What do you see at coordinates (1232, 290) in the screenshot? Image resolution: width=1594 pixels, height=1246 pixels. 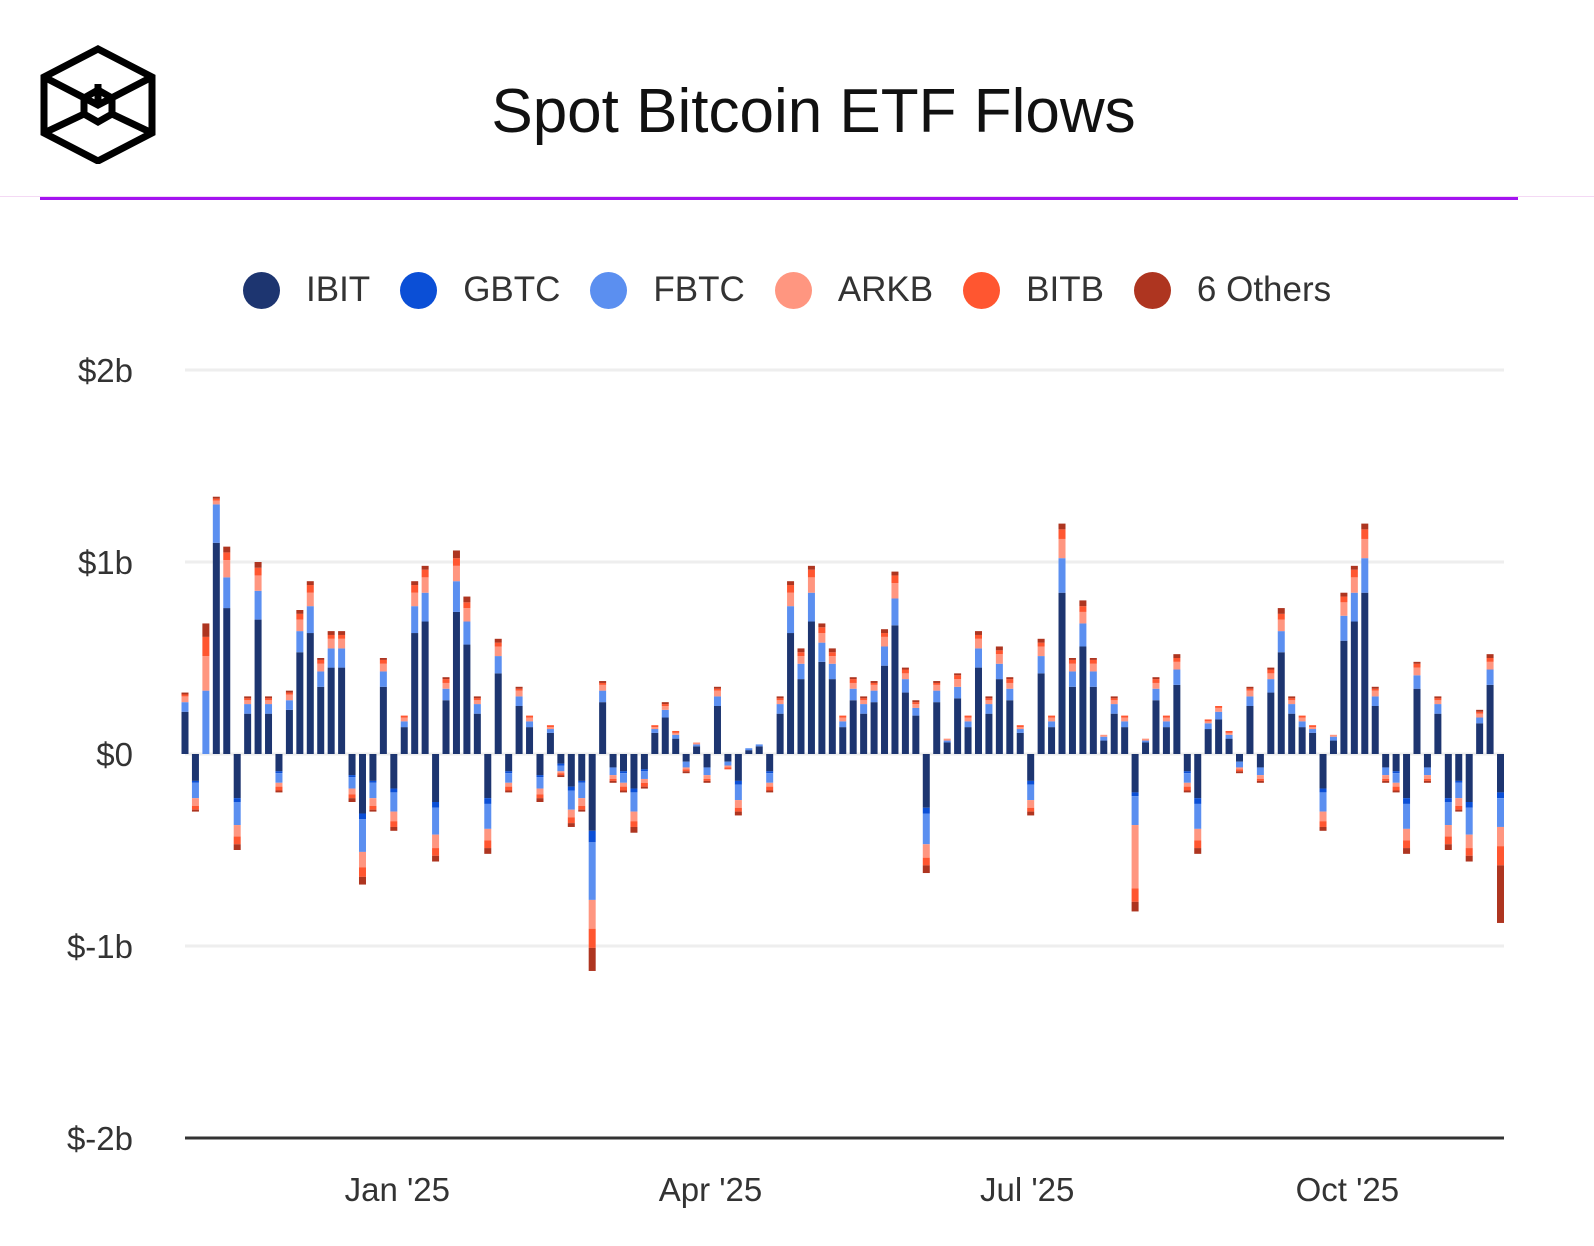 I see `legend-item: 6 Others` at bounding box center [1232, 290].